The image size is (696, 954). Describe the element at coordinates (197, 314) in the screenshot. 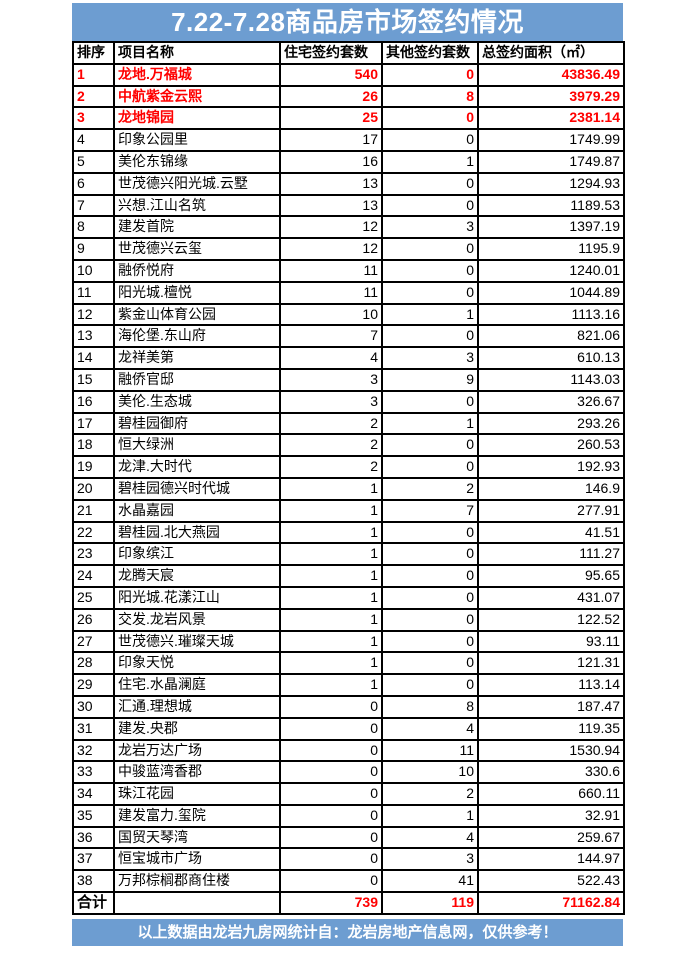

I see `project-name-cell: 紫金山体育公园` at that location.